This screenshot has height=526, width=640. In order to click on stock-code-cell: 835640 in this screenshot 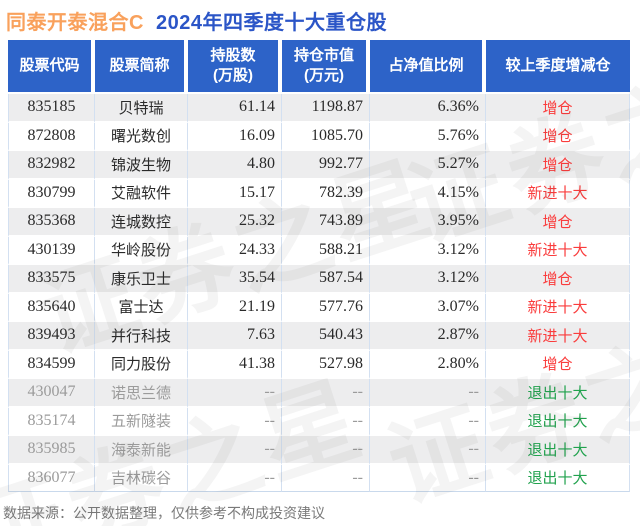, I will do `click(51, 307)`.